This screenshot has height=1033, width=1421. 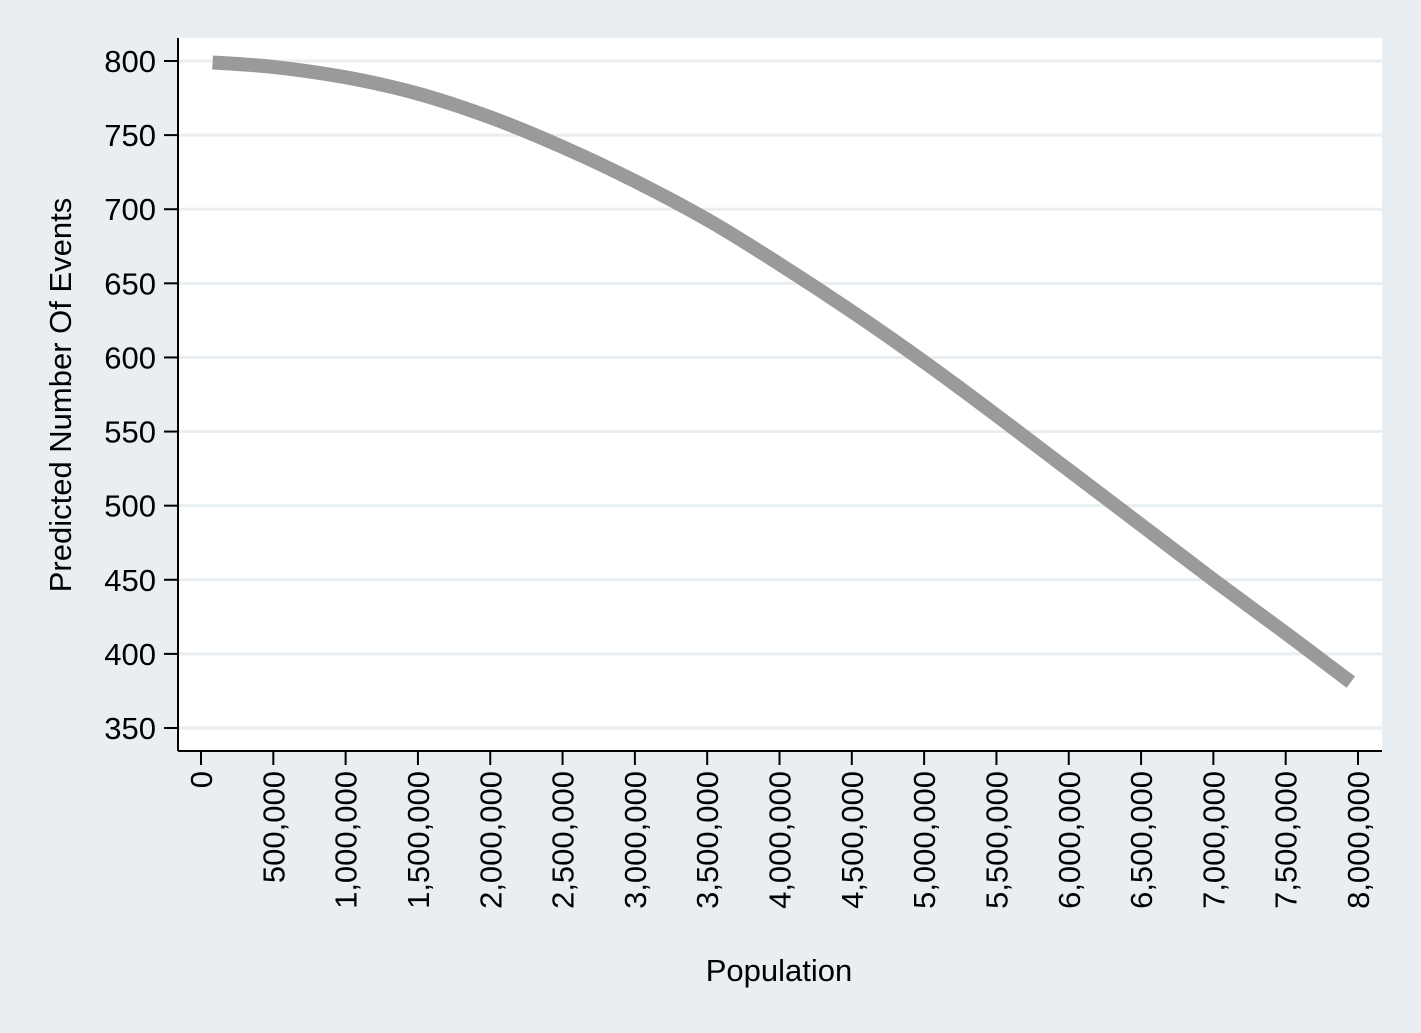 I want to click on x-tick-label: 3,000,000, so click(x=635, y=840).